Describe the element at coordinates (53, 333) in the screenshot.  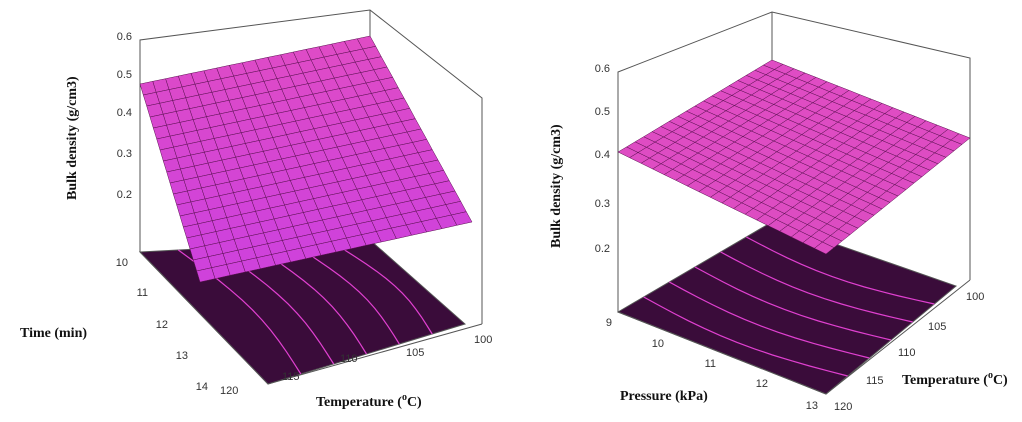
I see `y-axis-label: Time (min)` at that location.